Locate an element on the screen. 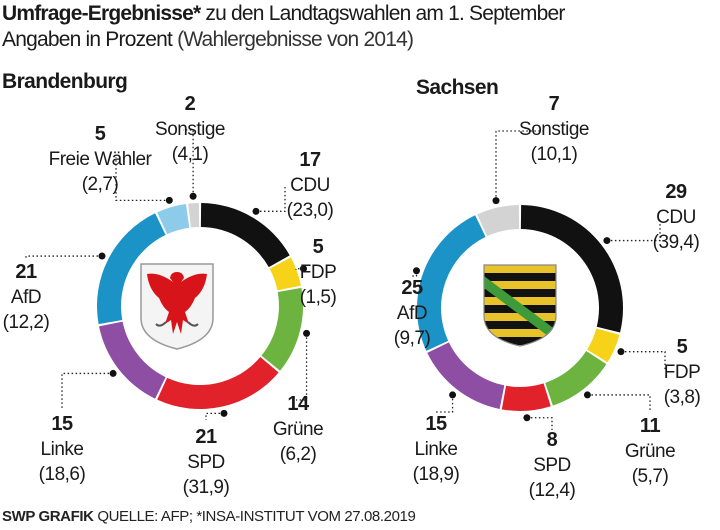 The image size is (720, 530). saxony-coat-of-arms-icon is located at coordinates (520, 305).